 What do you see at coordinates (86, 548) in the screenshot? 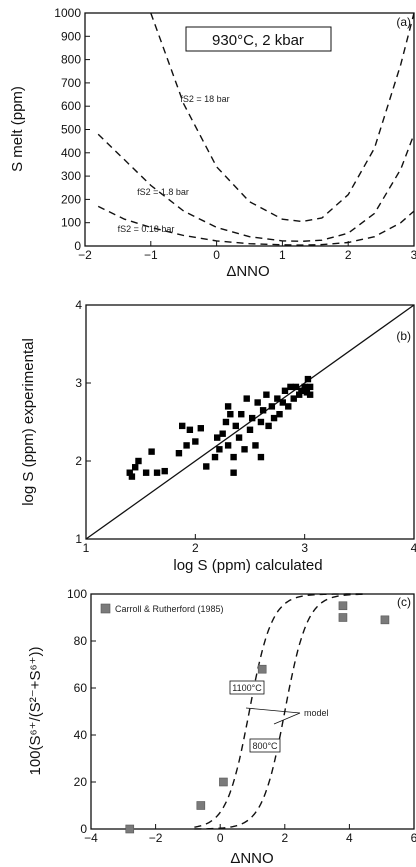
I see `panel-b-xtick-label: 1` at bounding box center [86, 548].